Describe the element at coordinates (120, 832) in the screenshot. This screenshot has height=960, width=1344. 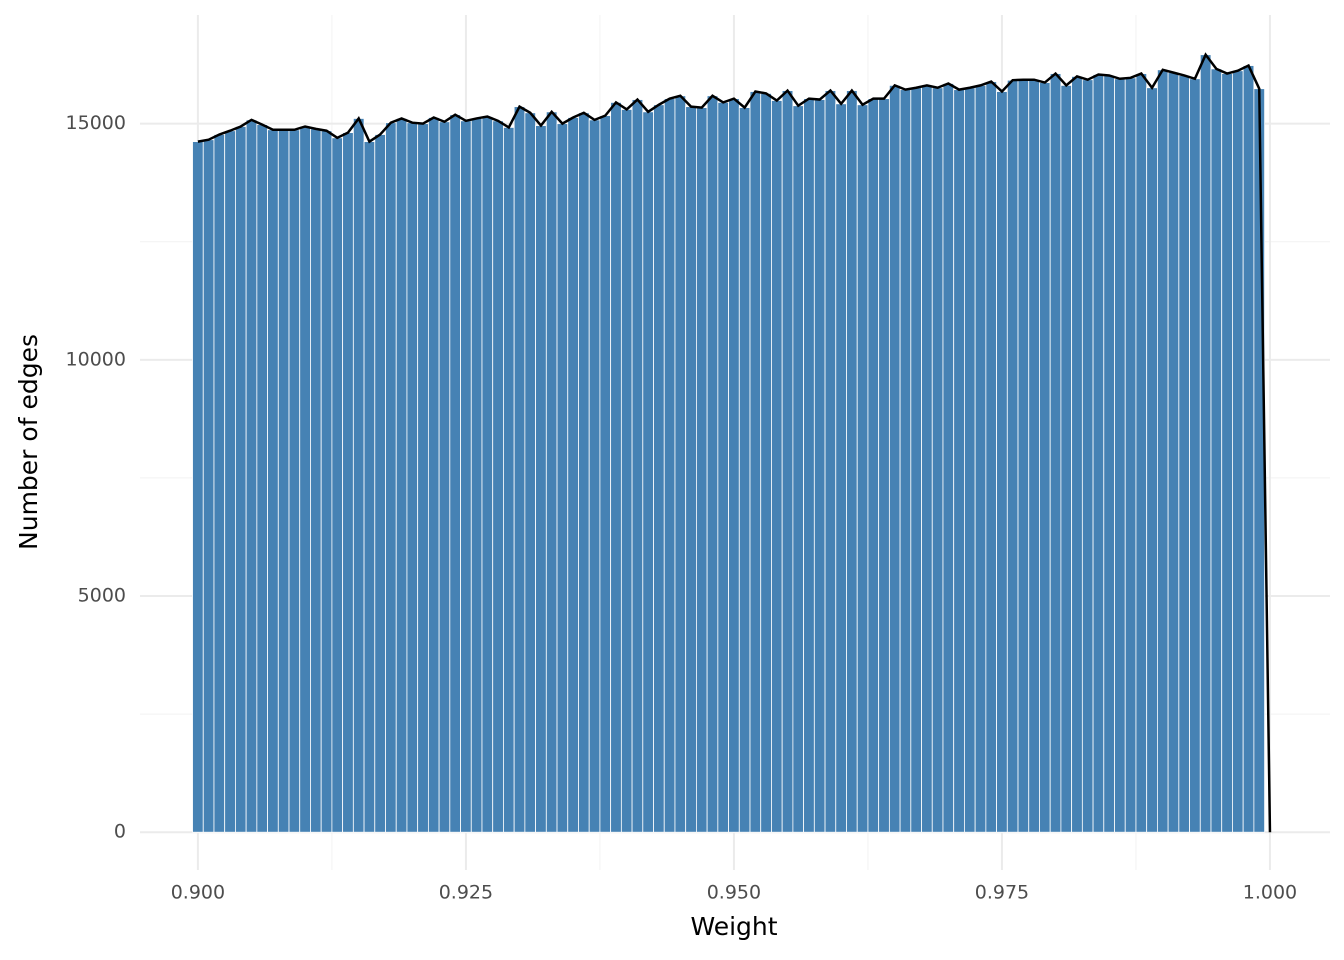
I see `y-tick-label: 0` at that location.